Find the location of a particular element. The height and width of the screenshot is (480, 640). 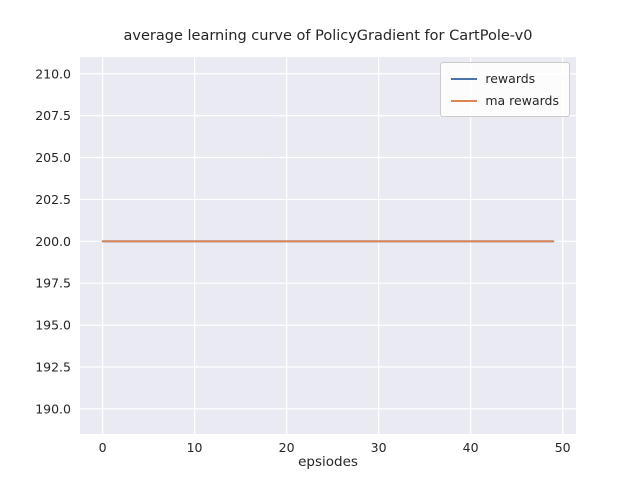

y-tick-label: 205.0 is located at coordinates (53, 157).